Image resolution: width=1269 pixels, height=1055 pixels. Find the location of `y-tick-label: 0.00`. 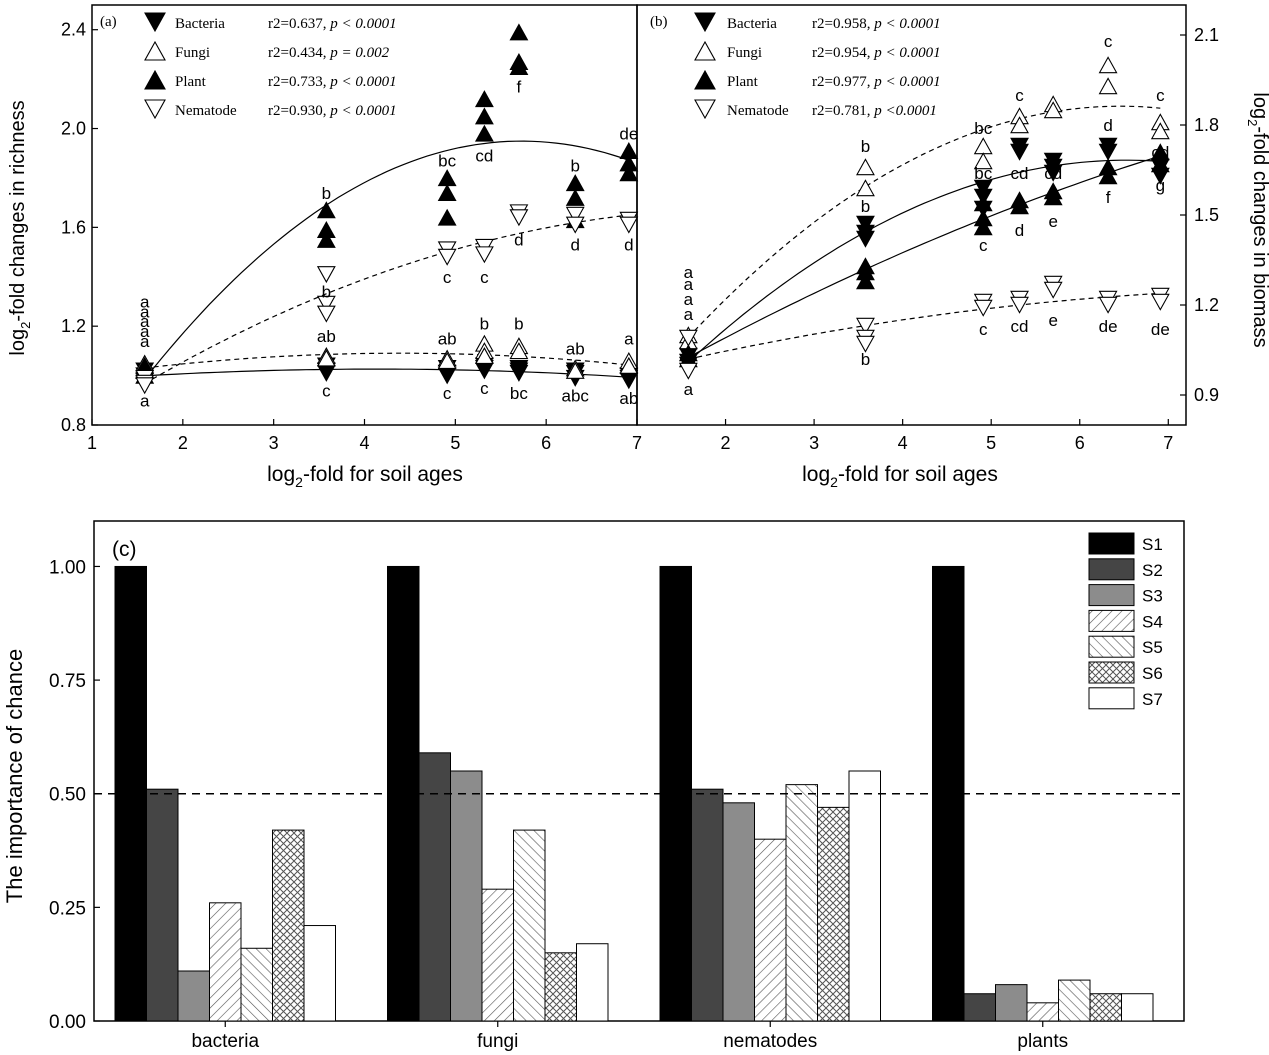

y-tick-label: 0.00 is located at coordinates (67, 1022).